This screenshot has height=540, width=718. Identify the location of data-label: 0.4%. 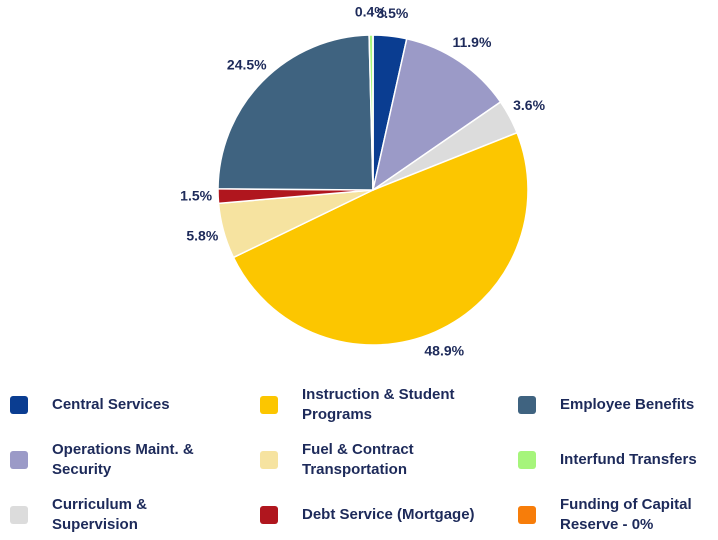
(371, 12).